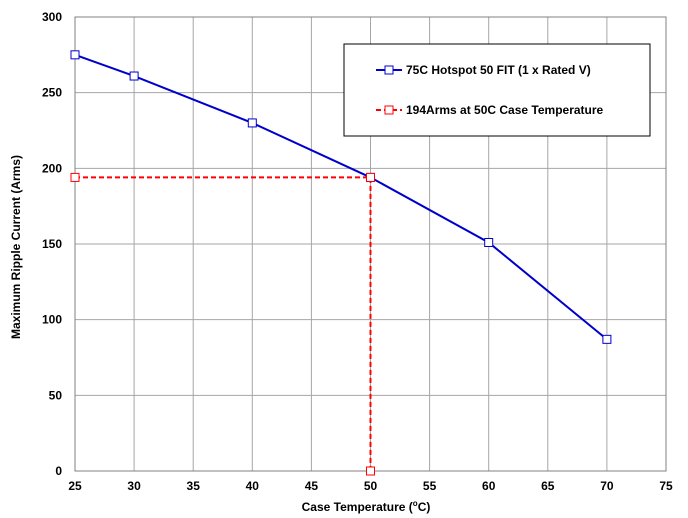  What do you see at coordinates (56, 395) in the screenshot?
I see `y-tick-label-1: 50` at bounding box center [56, 395].